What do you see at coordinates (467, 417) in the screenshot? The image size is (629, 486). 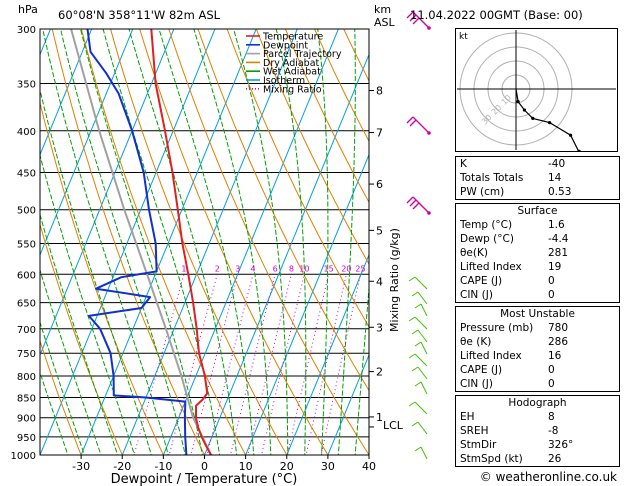 I see `index-label: EH` at bounding box center [467, 417].